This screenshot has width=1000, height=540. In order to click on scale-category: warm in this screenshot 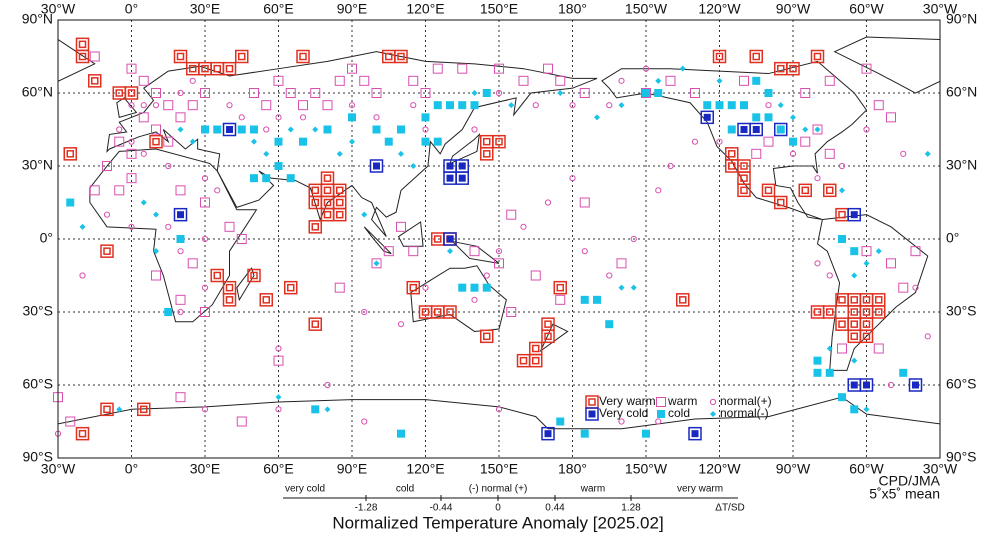, I will do `click(592, 489)`.